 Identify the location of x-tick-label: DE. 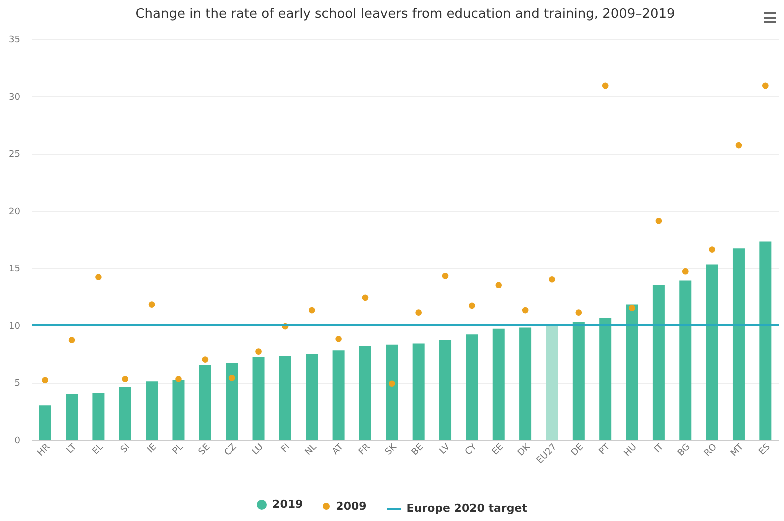
(578, 450).